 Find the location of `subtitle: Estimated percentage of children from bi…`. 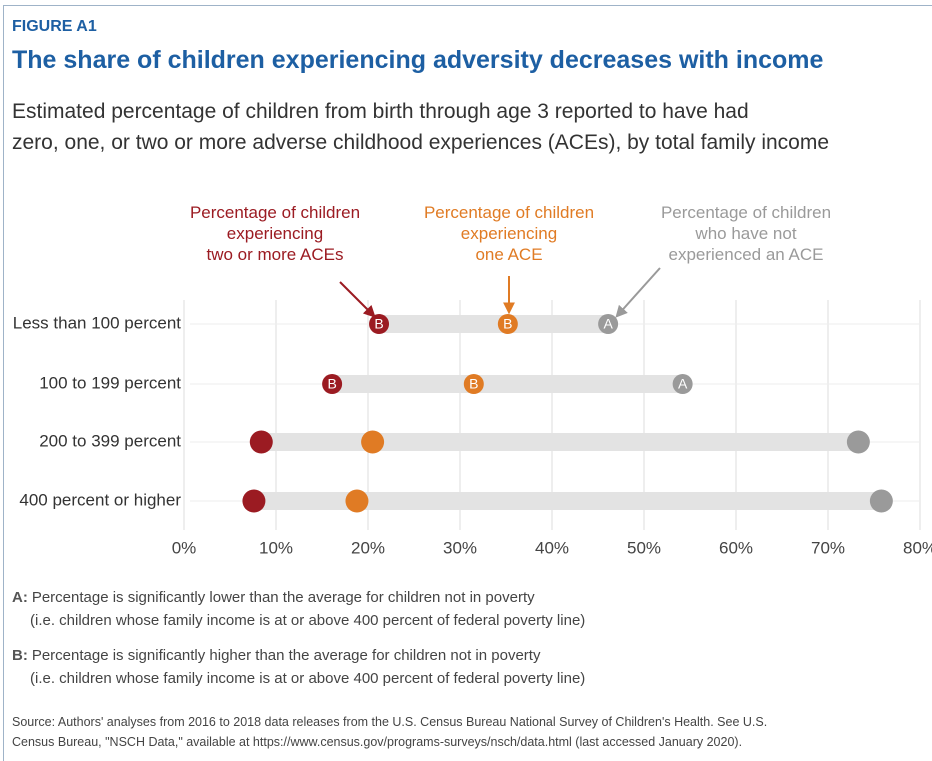

subtitle: Estimated percentage of children from bi… is located at coordinates (421, 127).